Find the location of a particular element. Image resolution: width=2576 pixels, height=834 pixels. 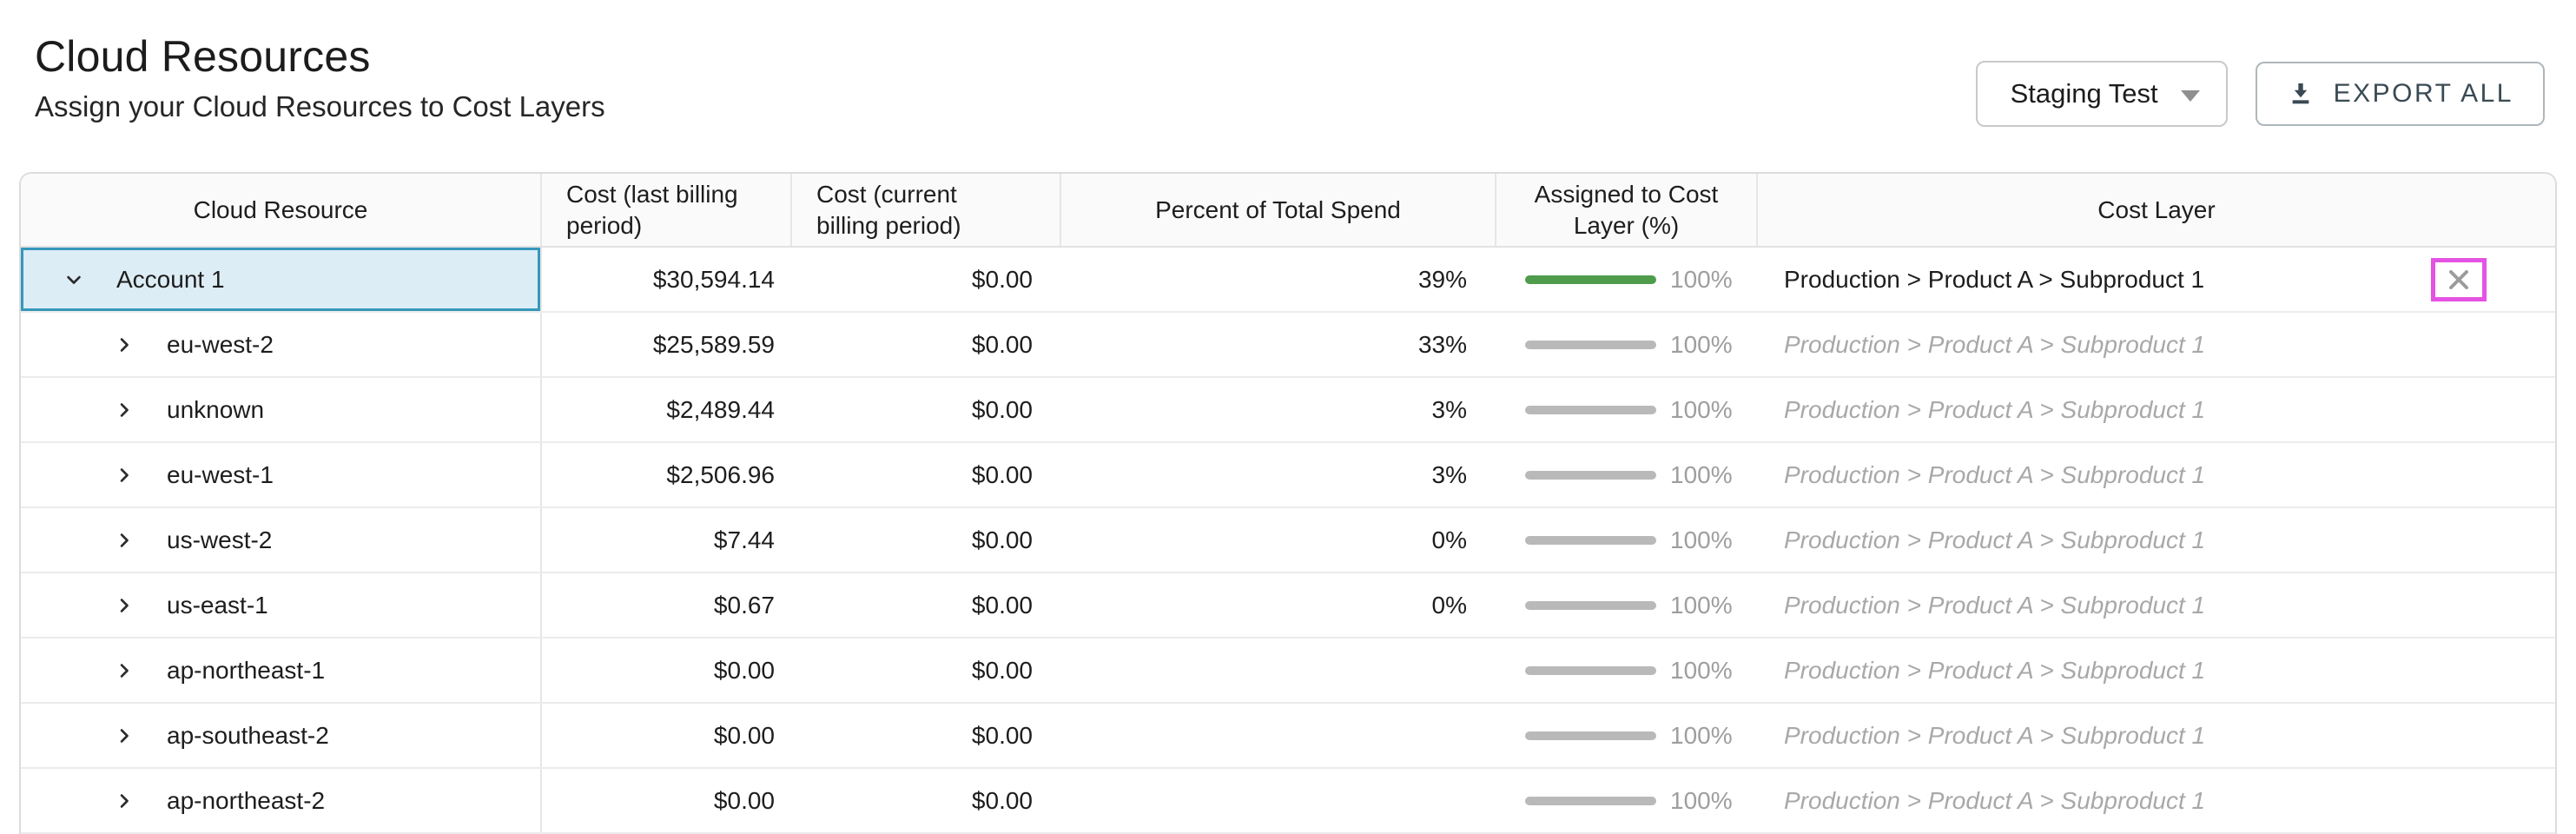

resource-name: eu-west-1 is located at coordinates (221, 474).